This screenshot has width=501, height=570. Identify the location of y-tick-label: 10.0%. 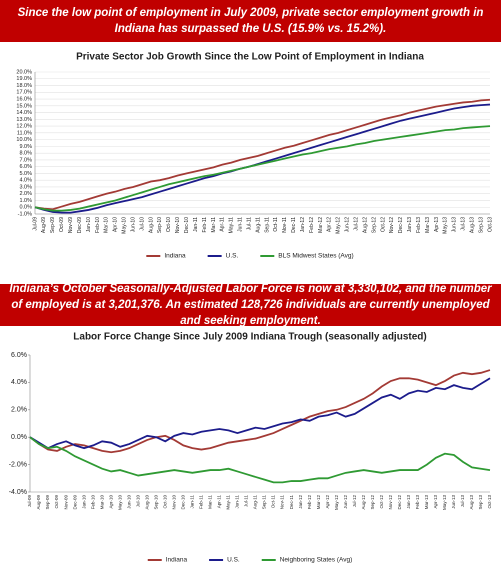
(24, 140).